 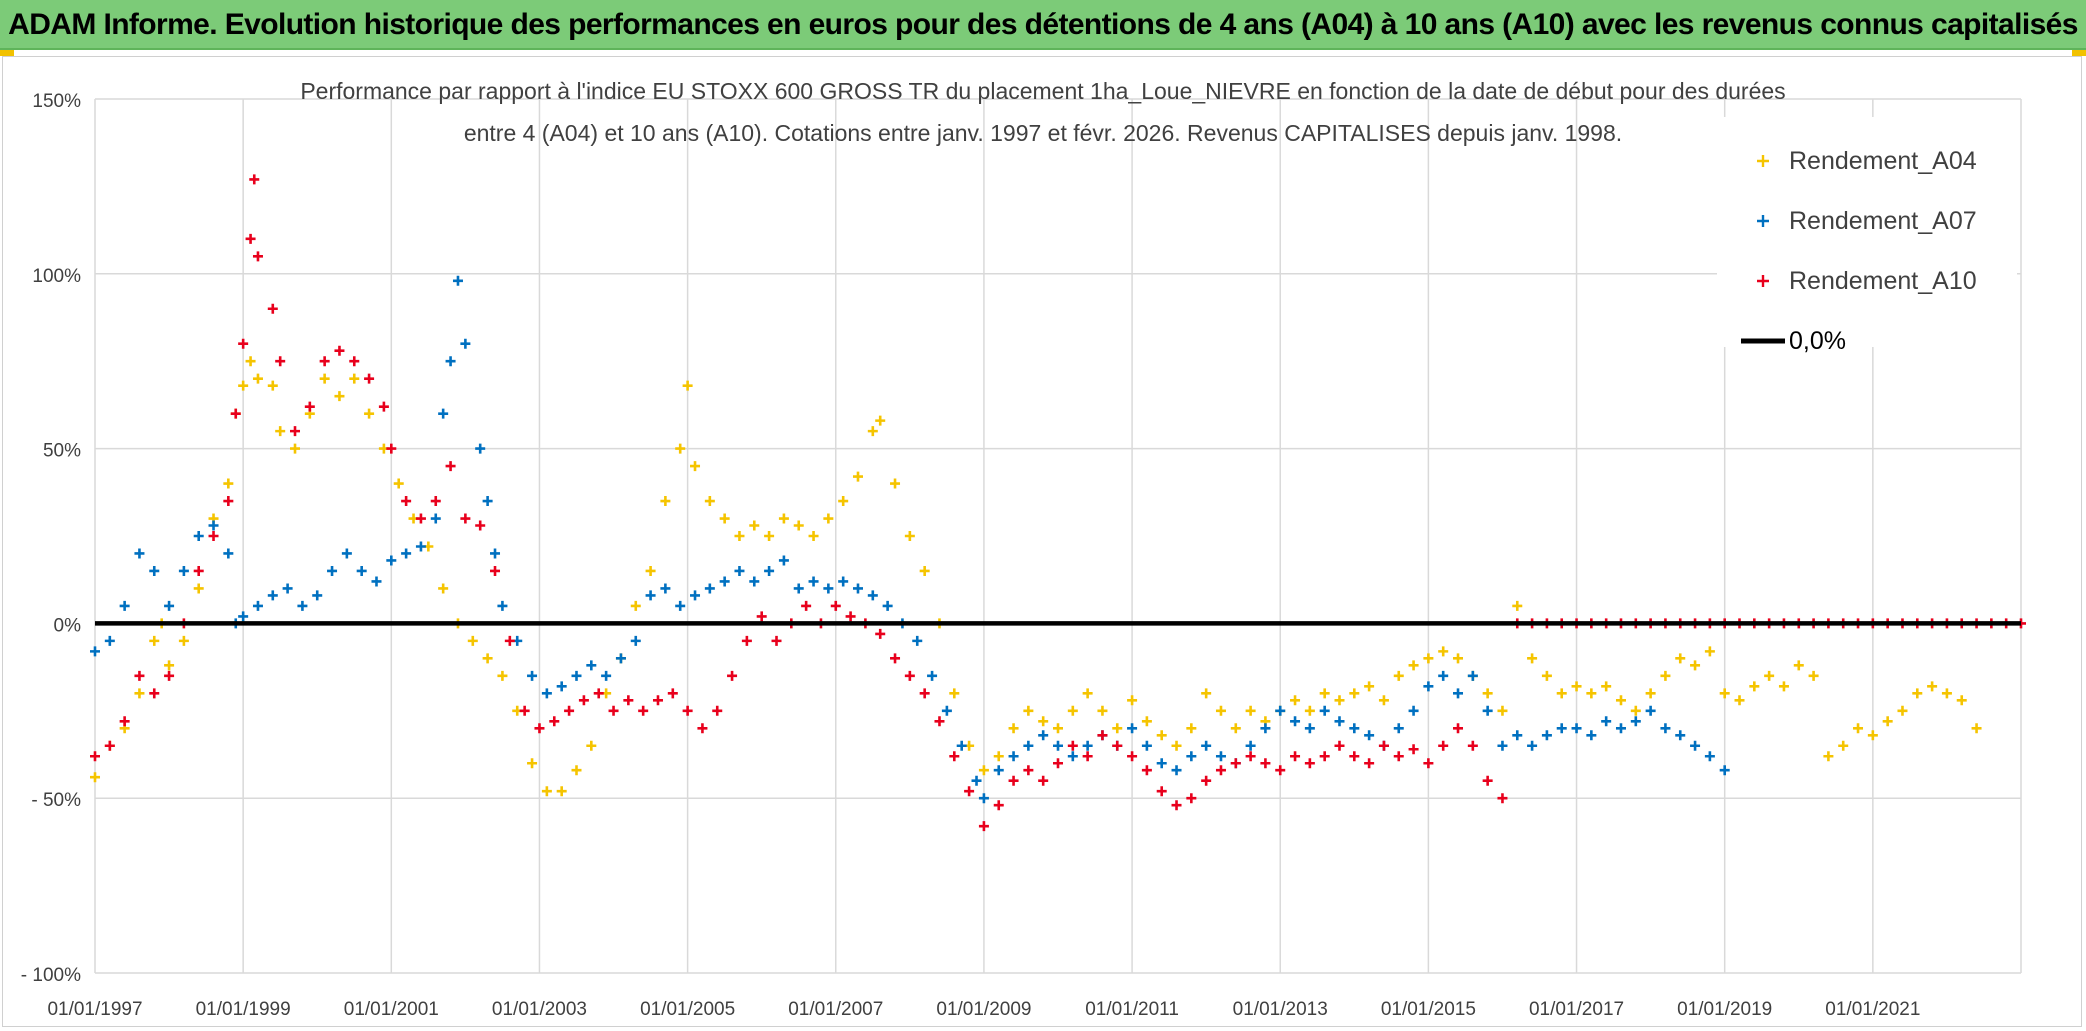 I want to click on legend-label-a10: Rendement_A10, so click(x=1883, y=281).